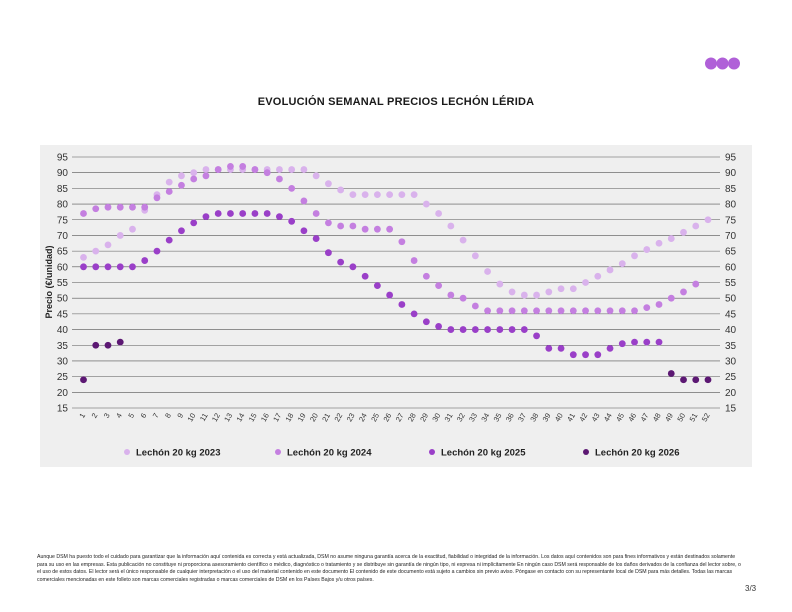 The image size is (792, 612). What do you see at coordinates (547, 418) in the screenshot?
I see `x-tick-label: 39` at bounding box center [547, 418].